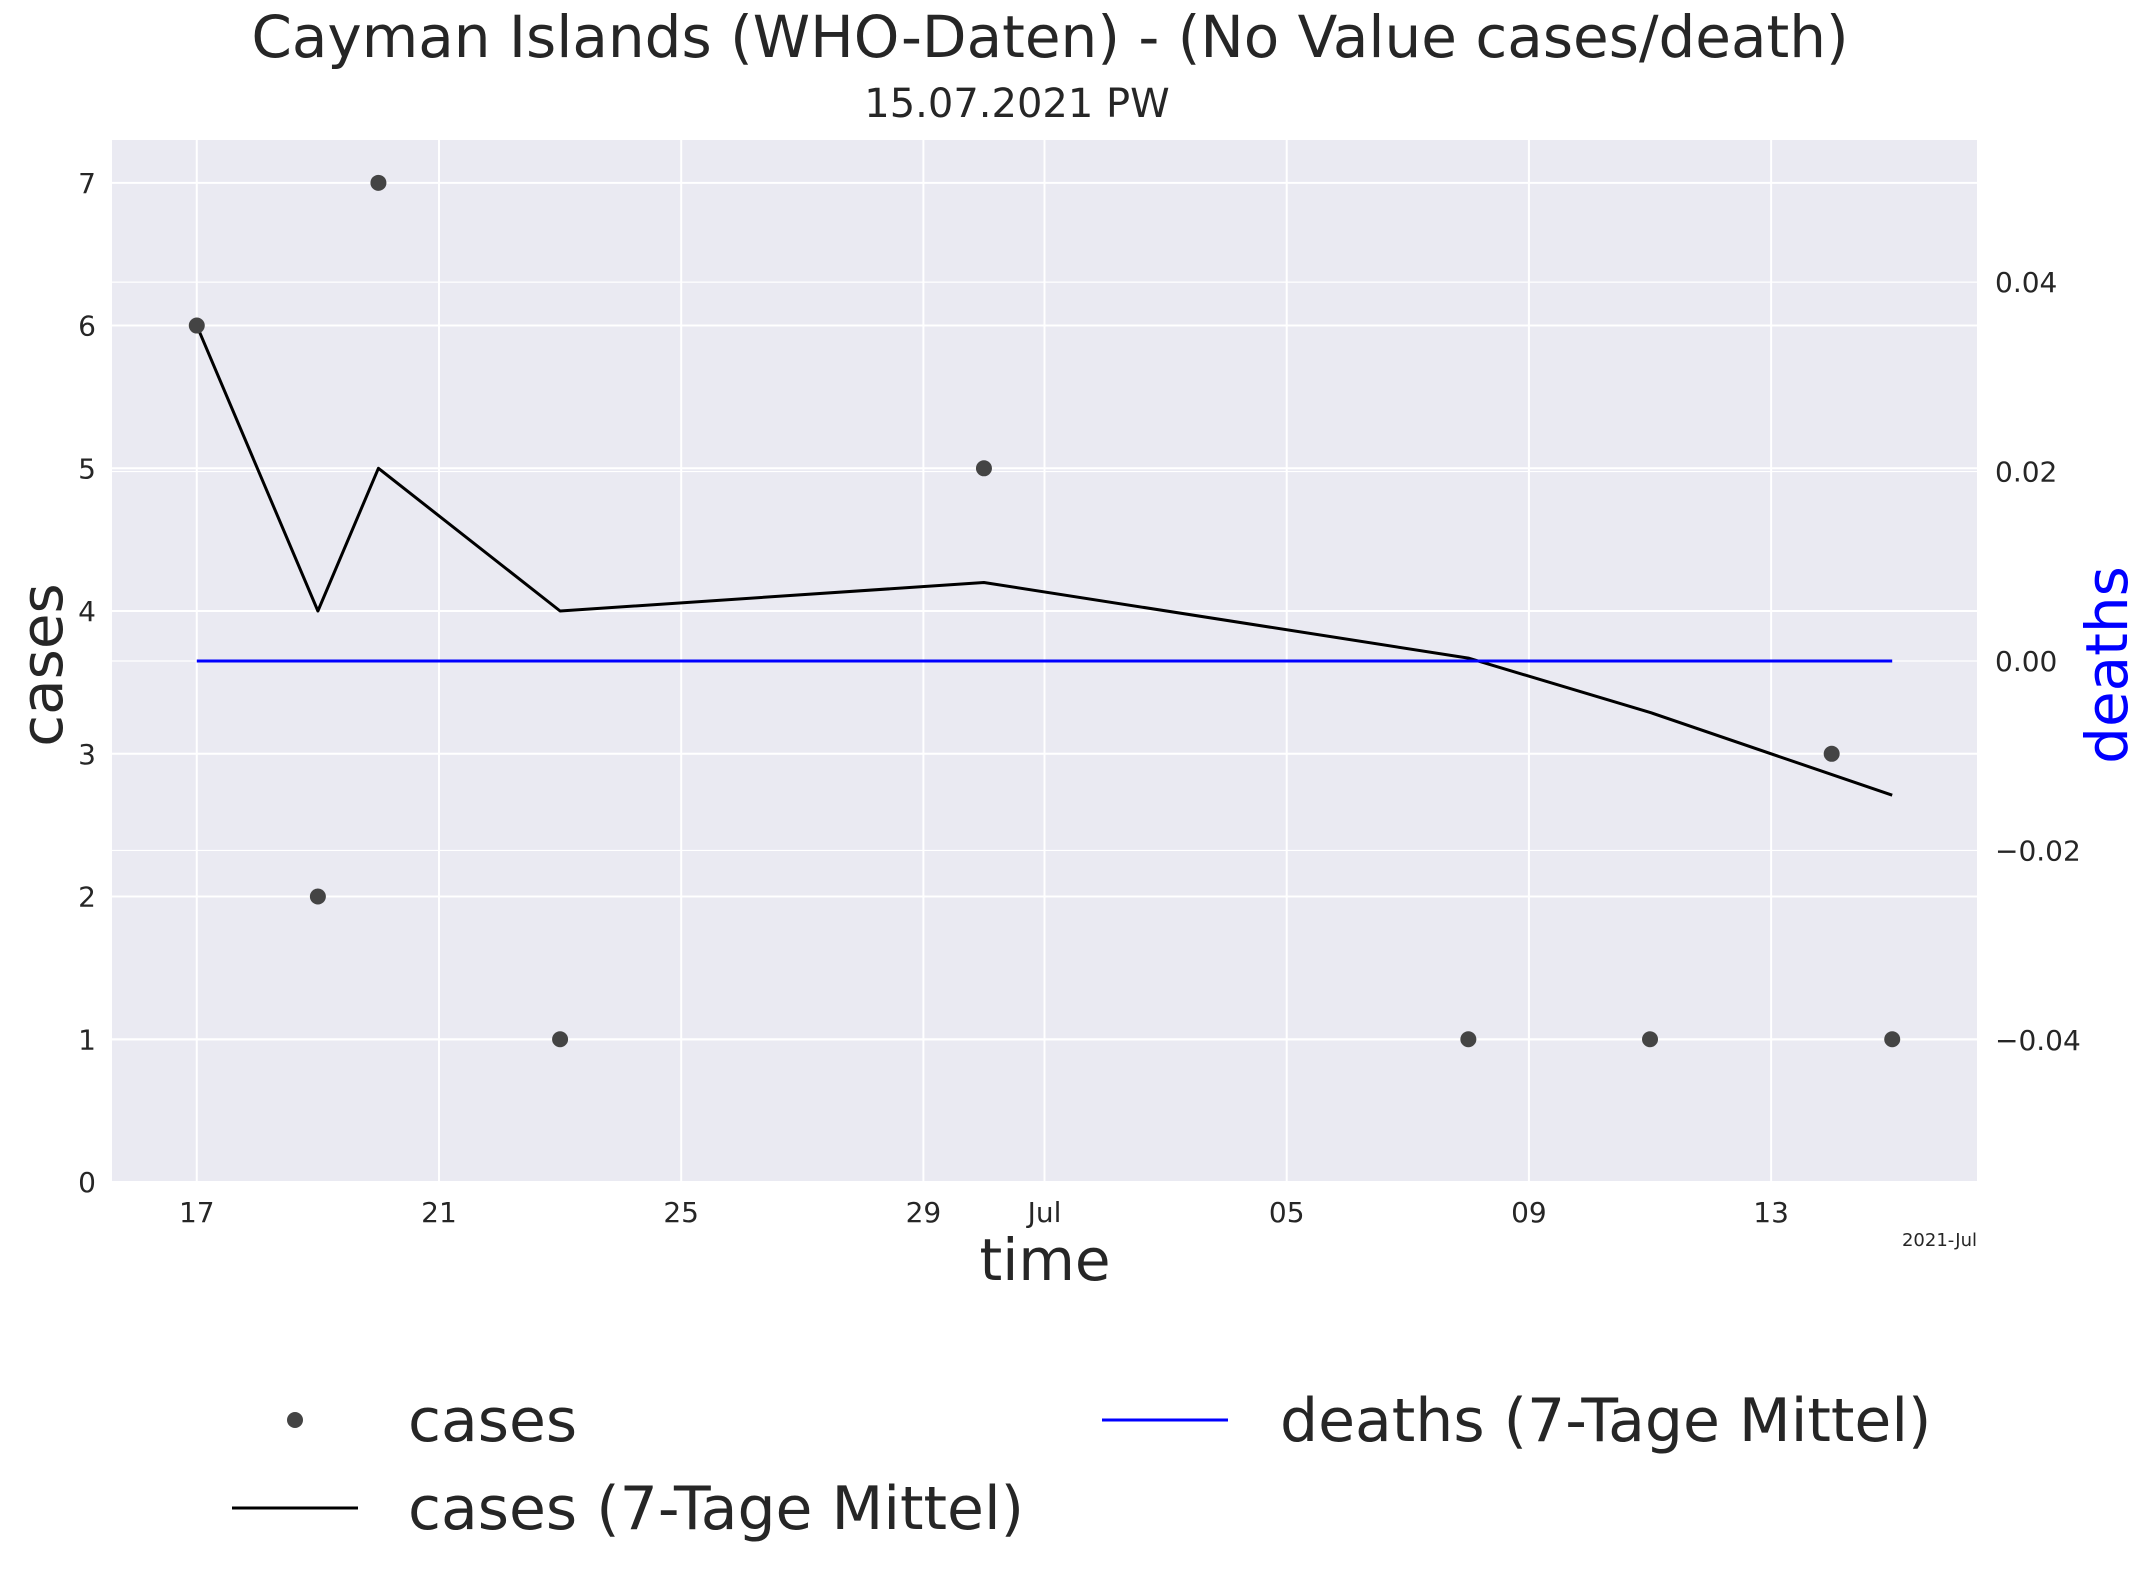  Describe the element at coordinates (1044, 1260) in the screenshot. I see `x-axis-label: time` at that location.